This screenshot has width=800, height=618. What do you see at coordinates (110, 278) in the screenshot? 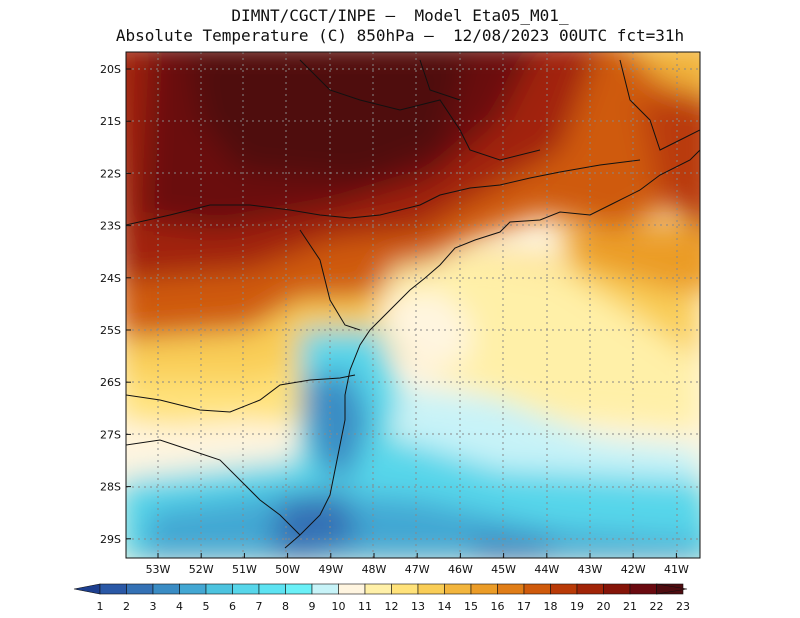
I see `lat-label-24S: 24S` at bounding box center [110, 278].